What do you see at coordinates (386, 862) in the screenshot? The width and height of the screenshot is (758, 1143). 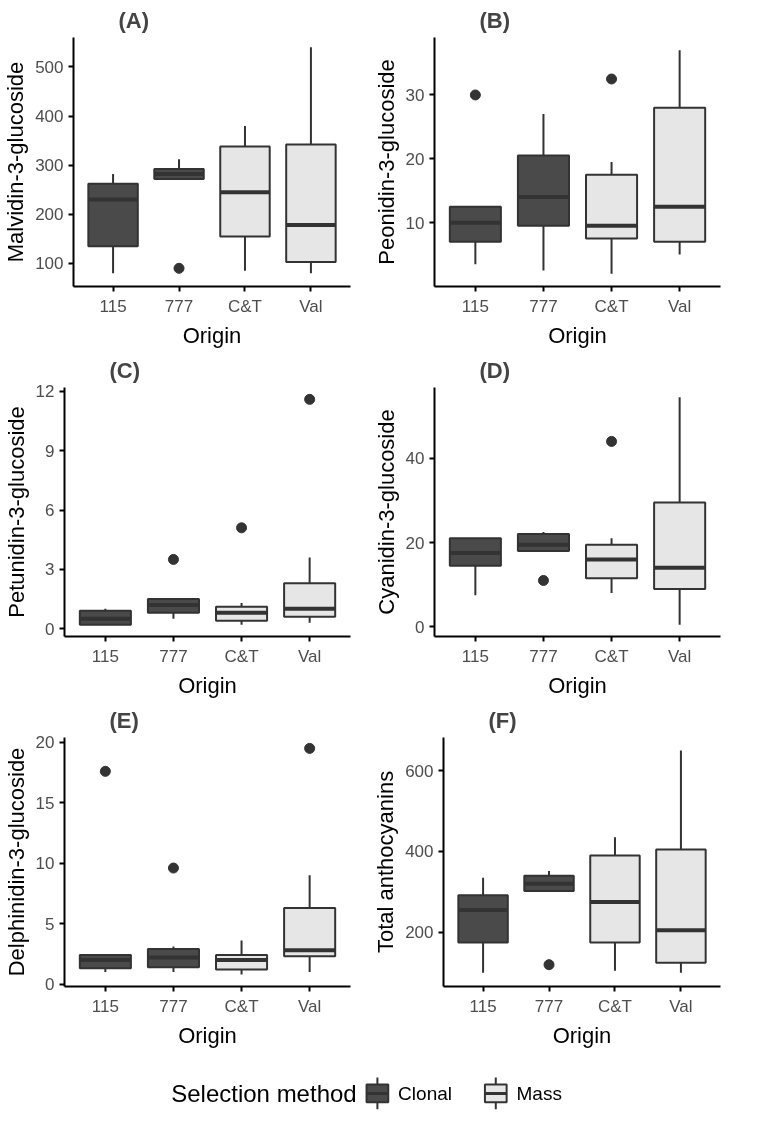 I see `y-axis-title: Total anthocyanins` at bounding box center [386, 862].